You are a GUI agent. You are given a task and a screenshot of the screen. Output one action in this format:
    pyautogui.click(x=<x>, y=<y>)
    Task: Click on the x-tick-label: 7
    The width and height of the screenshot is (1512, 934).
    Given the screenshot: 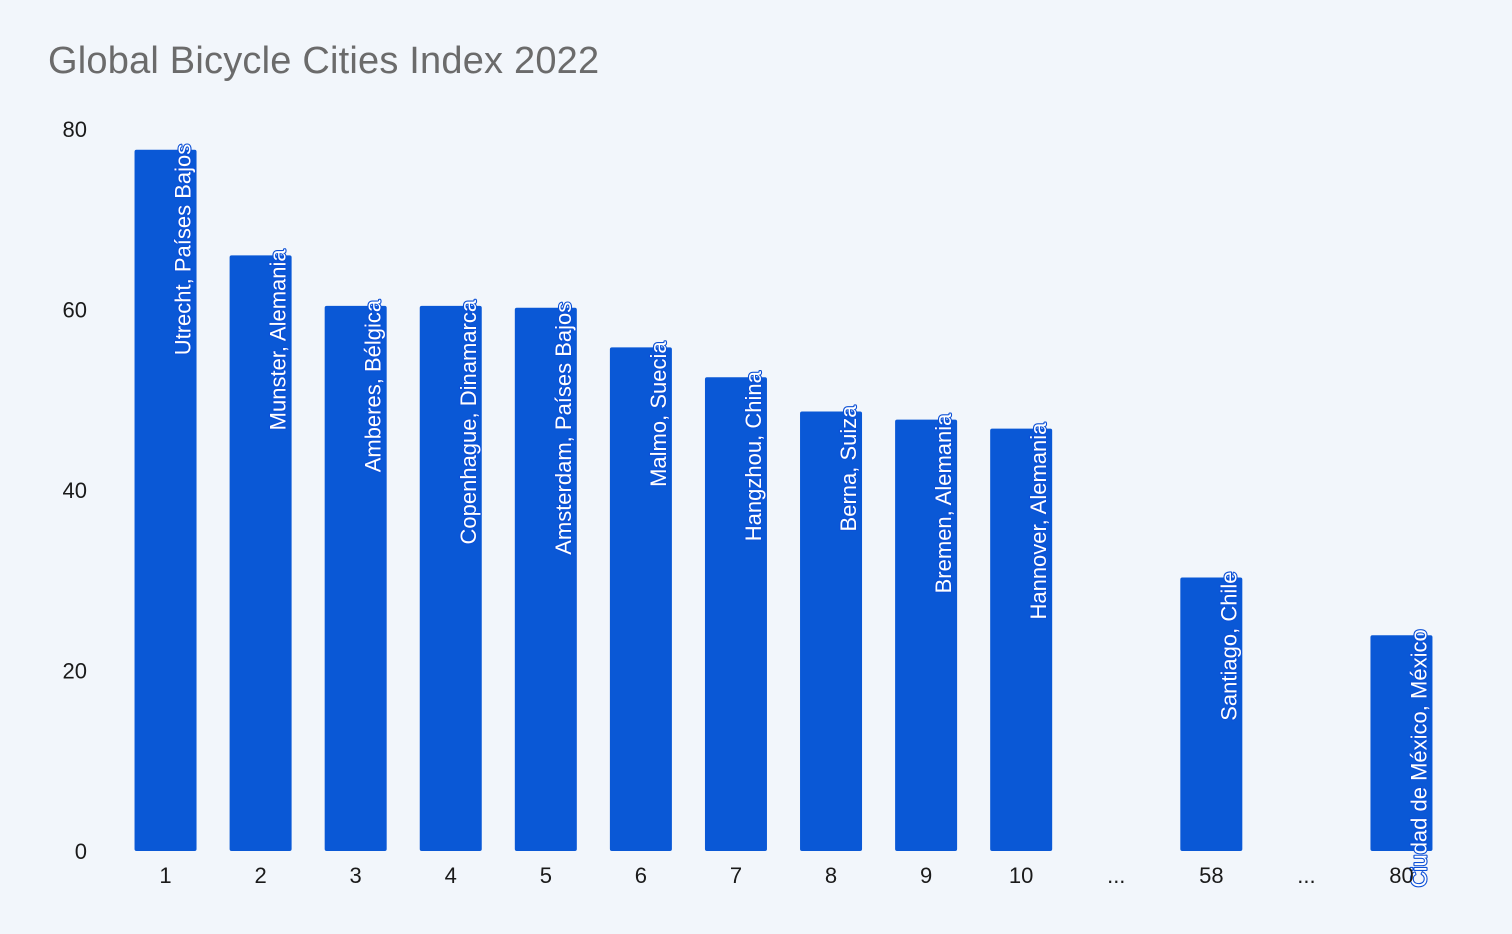 What is the action you would take?
    pyautogui.click(x=736, y=875)
    